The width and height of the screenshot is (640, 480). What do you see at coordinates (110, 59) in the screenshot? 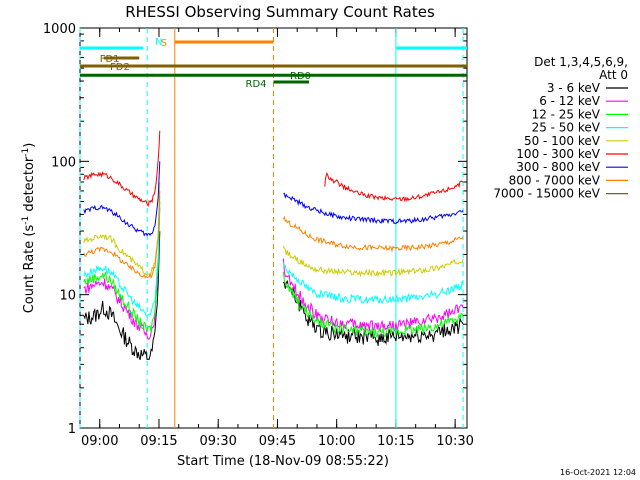
I see `mode-label: FD1` at bounding box center [110, 59].